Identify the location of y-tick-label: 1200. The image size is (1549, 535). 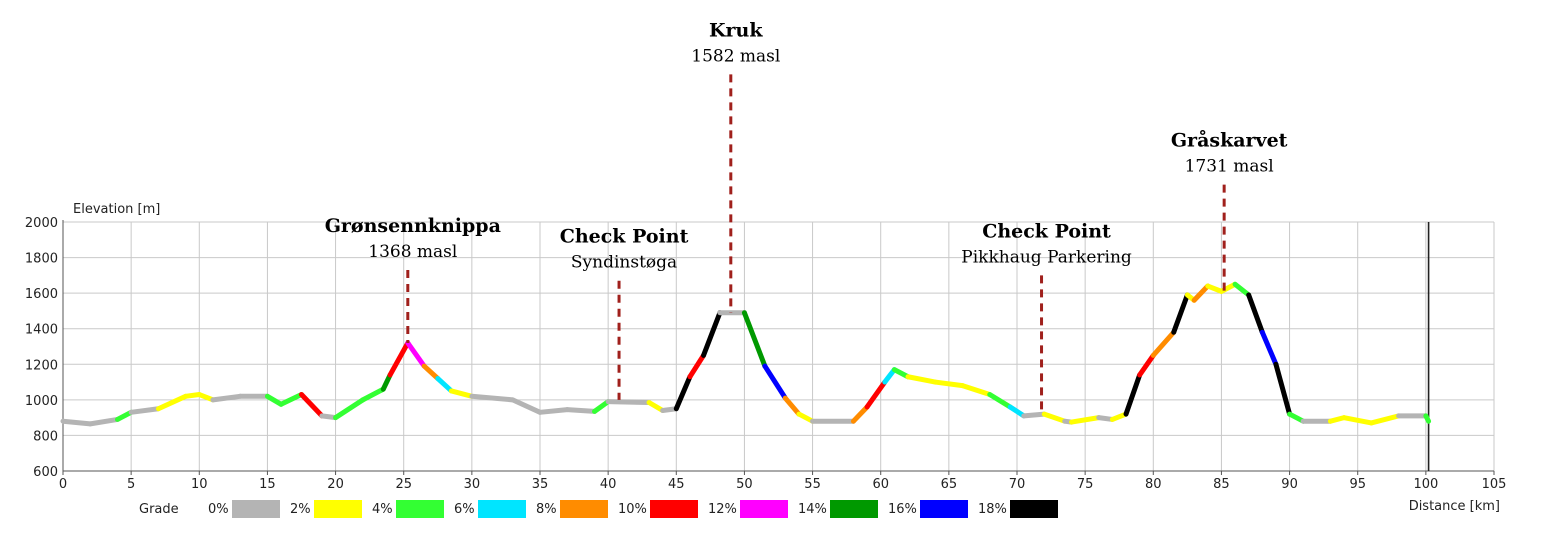
(41, 365).